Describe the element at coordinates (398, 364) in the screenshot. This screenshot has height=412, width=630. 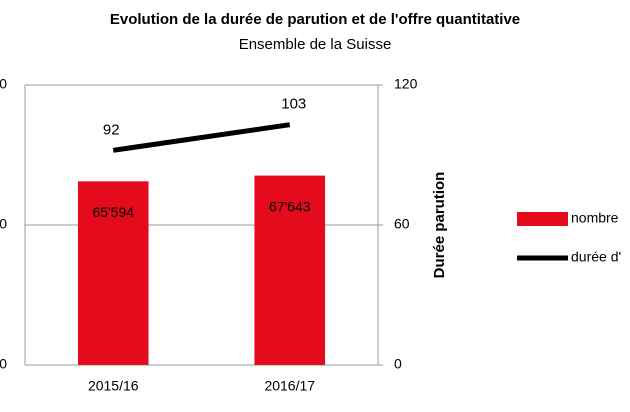
I see `y2-tick-label: 0` at that location.